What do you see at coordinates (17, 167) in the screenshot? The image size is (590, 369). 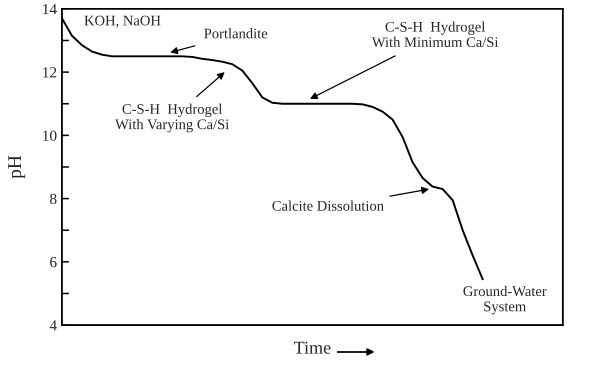 I see `y-axis-title: pH` at bounding box center [17, 167].